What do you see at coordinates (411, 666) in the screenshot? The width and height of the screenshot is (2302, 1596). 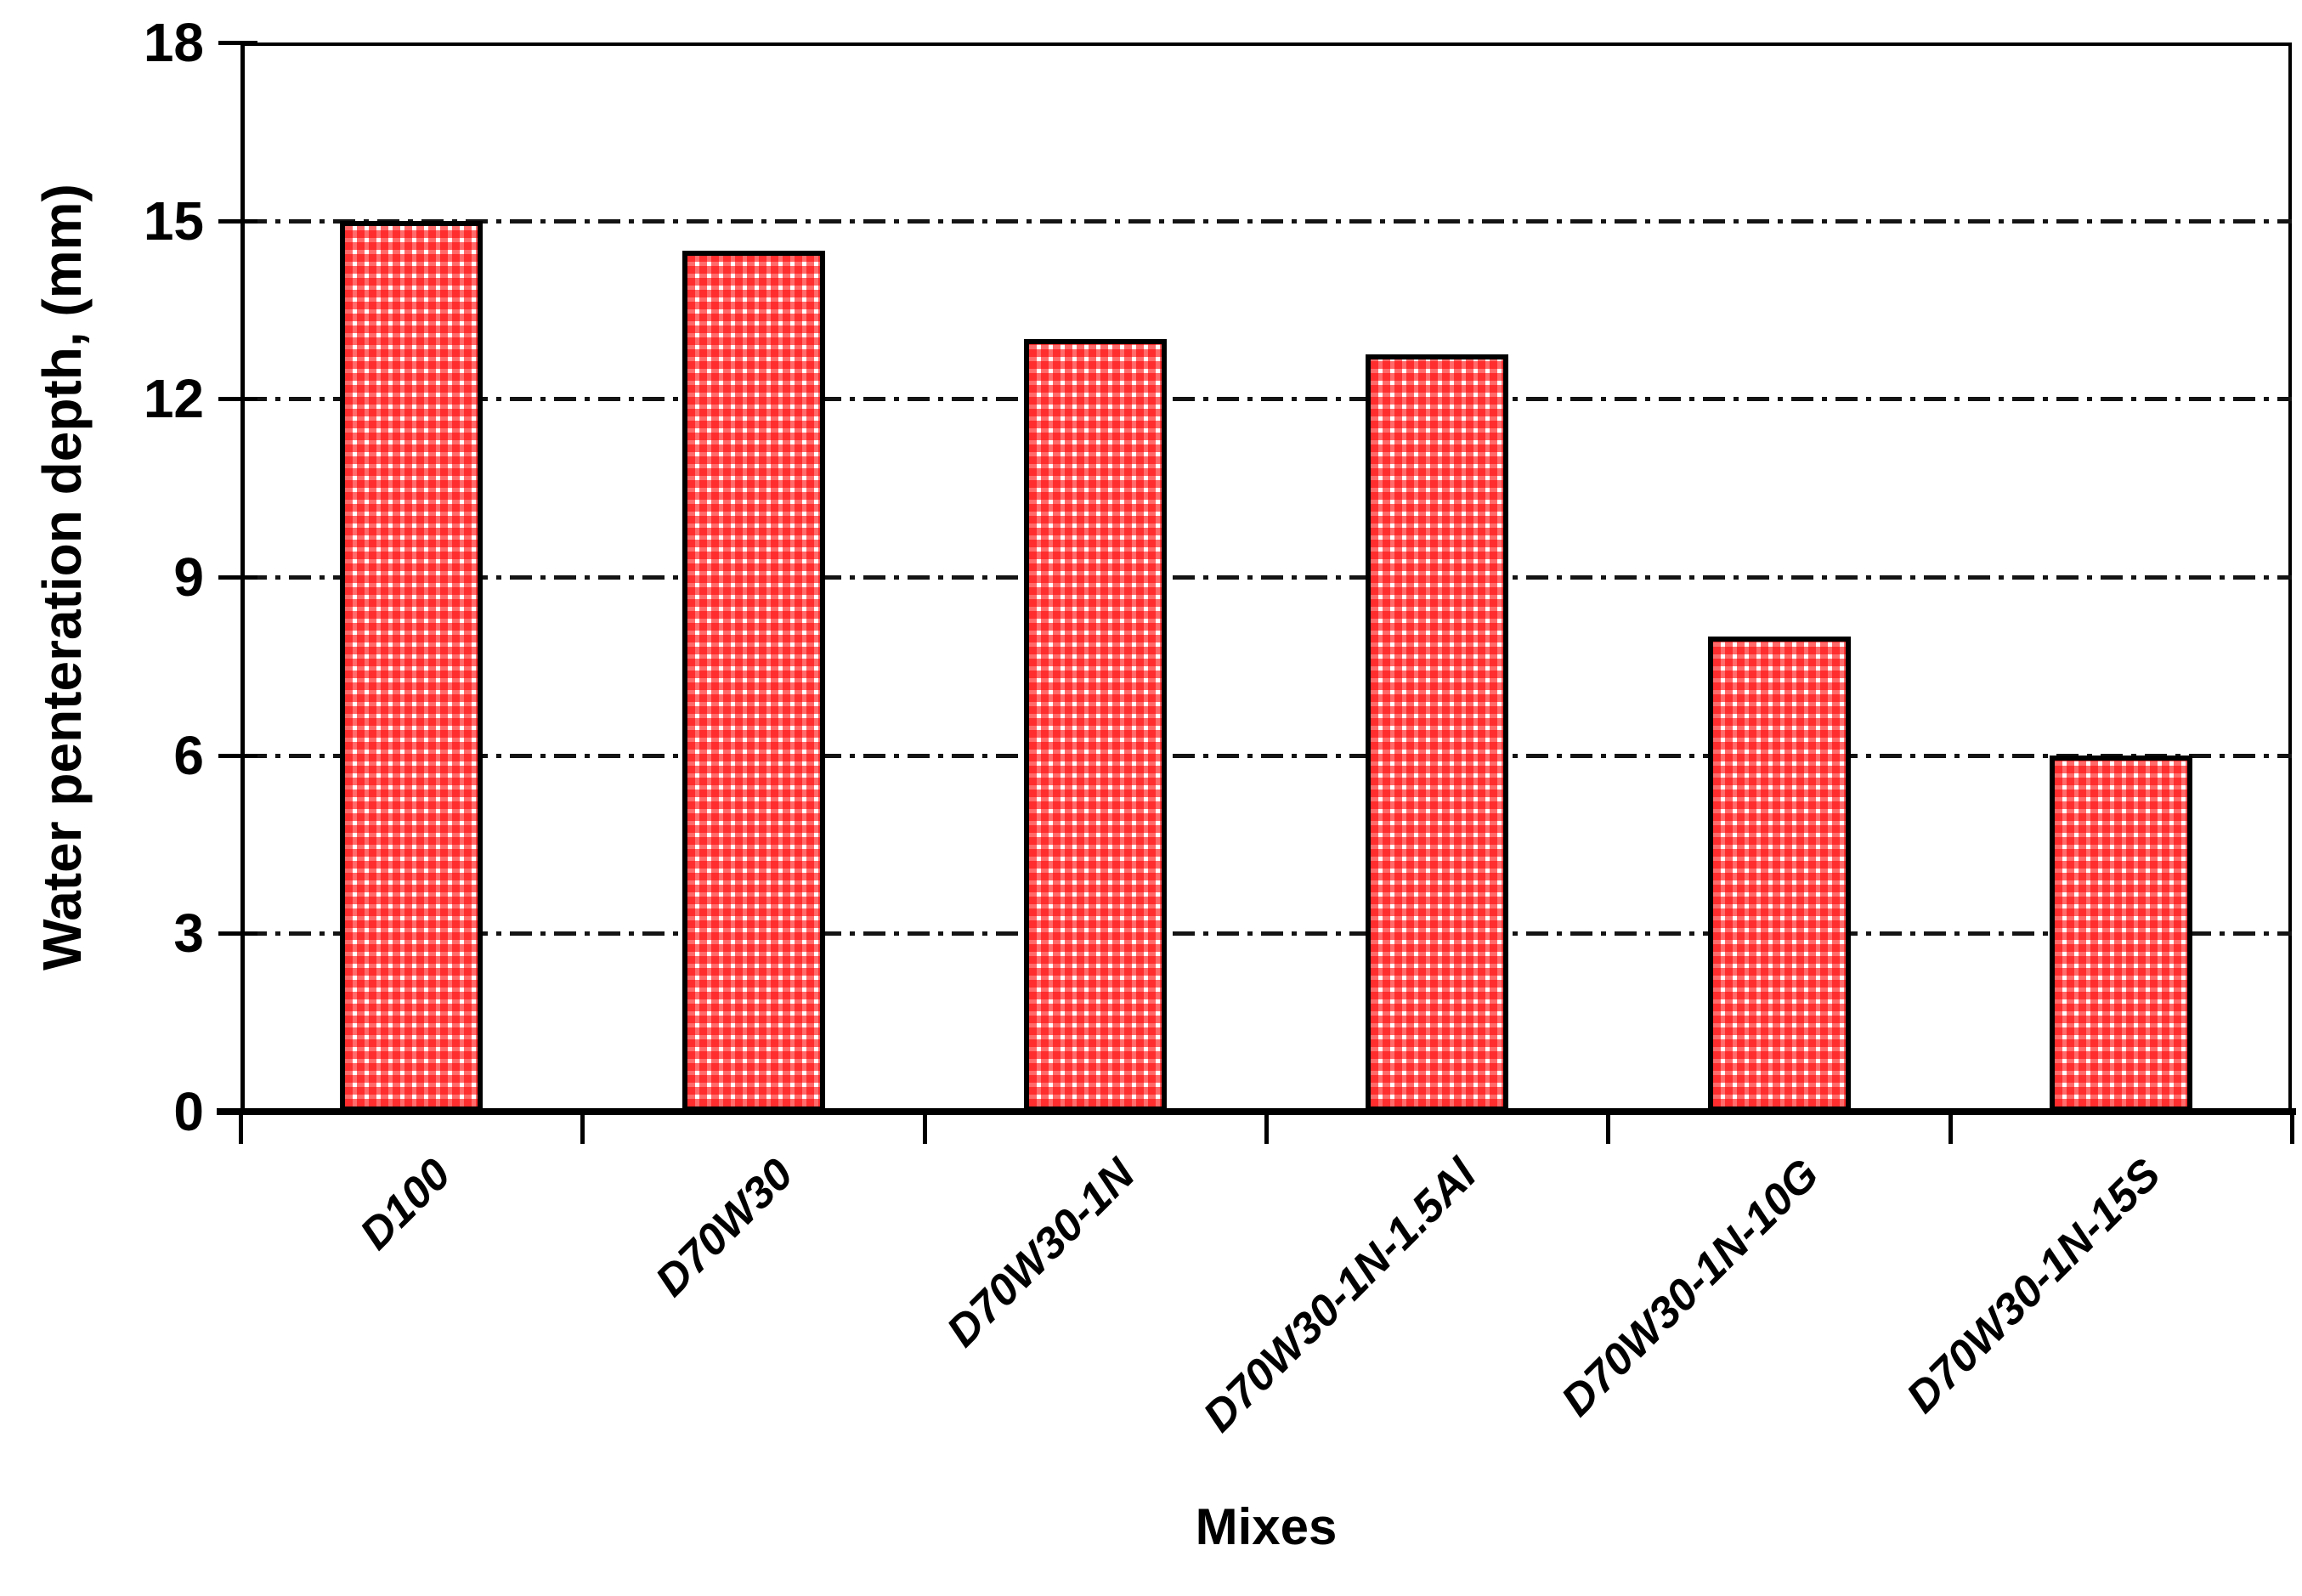 I see `bar-D100` at bounding box center [411, 666].